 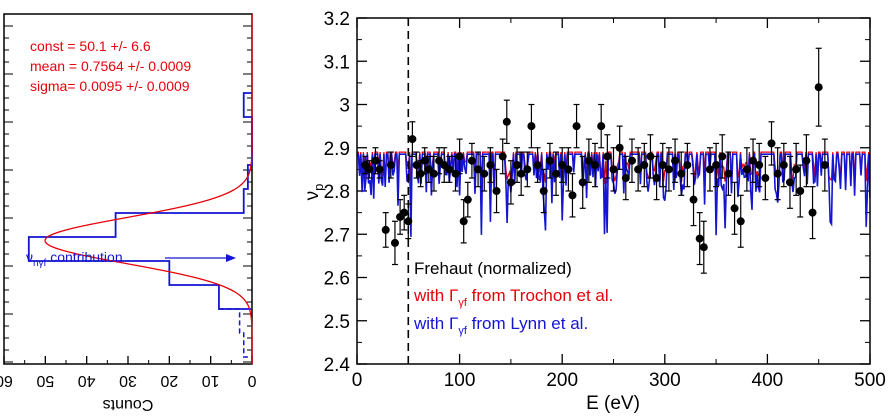 What do you see at coordinates (211, 380) in the screenshot?
I see `histogram-x-tick-label: 10` at bounding box center [211, 380].